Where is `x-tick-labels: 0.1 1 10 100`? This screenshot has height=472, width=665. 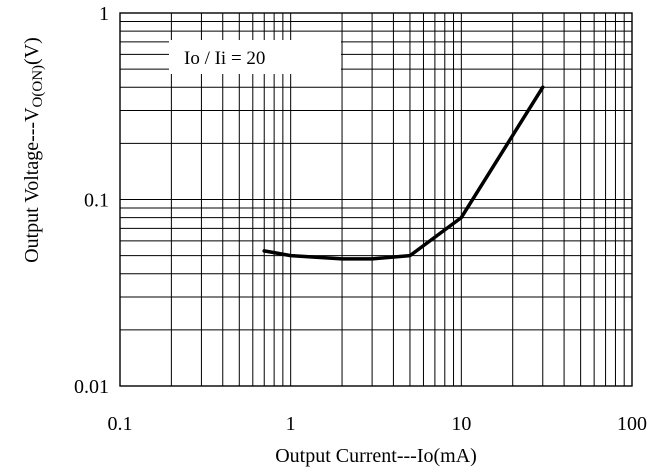
x-tick-labels: 0.1 1 10 100 is located at coordinates (378, 424).